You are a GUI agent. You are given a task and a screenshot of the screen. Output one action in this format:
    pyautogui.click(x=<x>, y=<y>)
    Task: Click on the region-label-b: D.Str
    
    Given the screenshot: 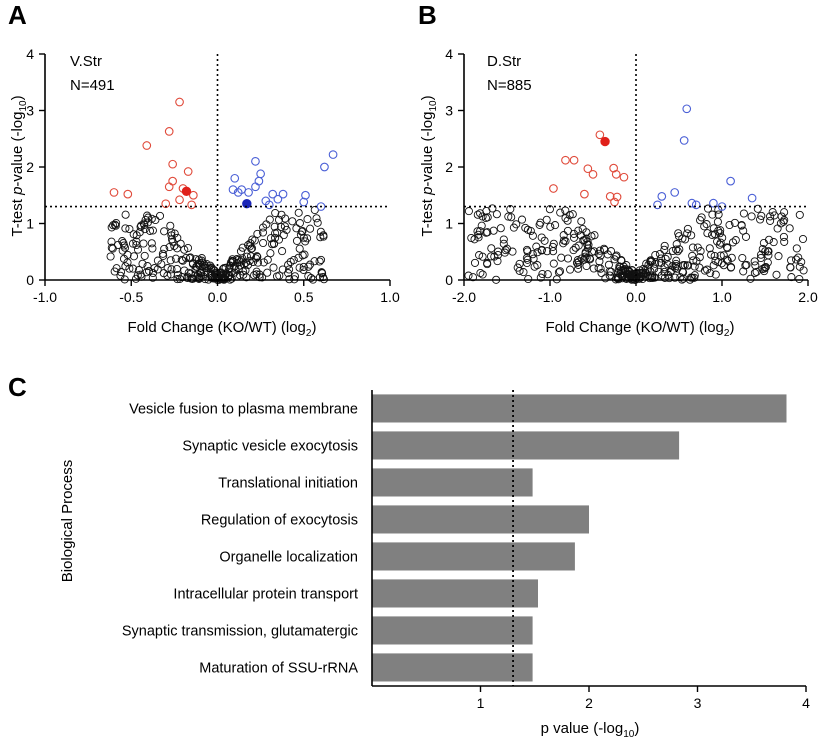 What is the action you would take?
    pyautogui.click(x=504, y=61)
    